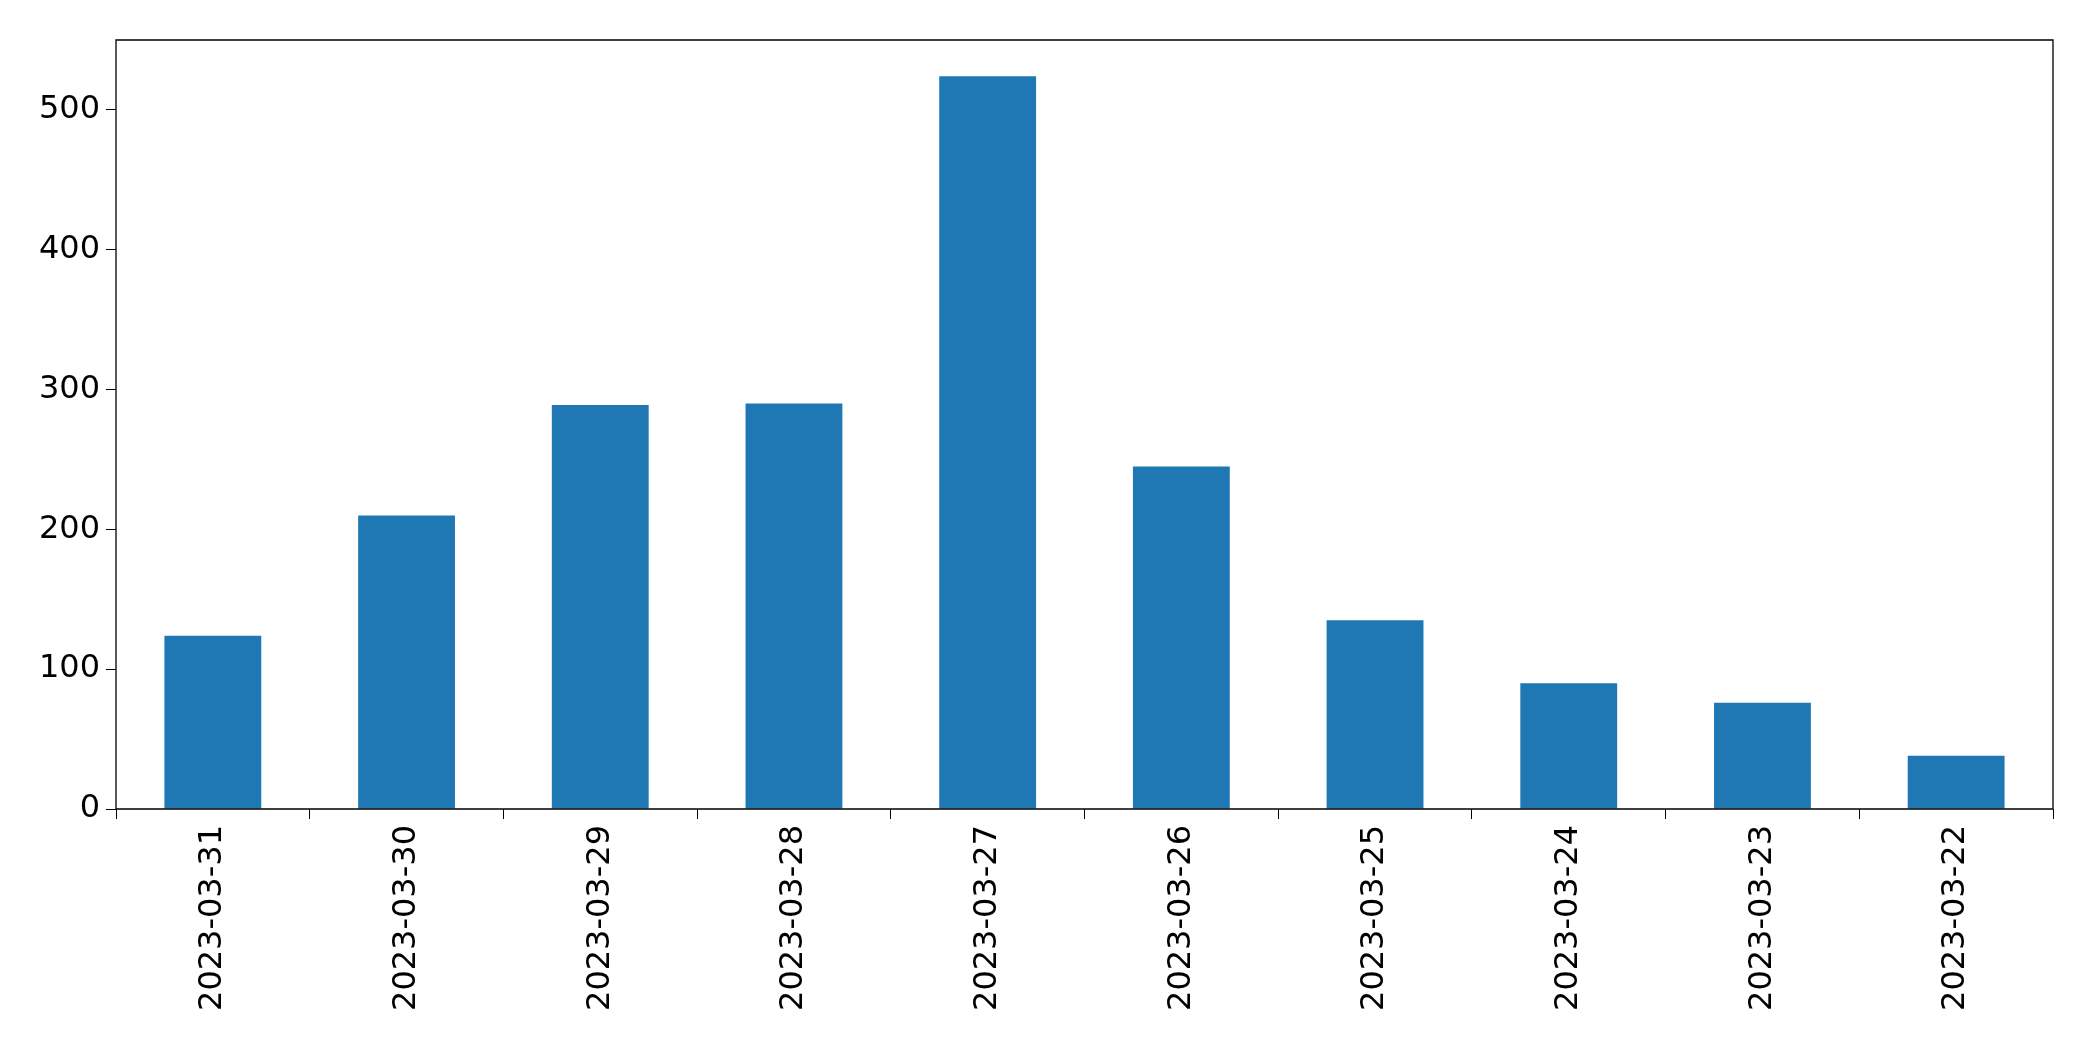 The width and height of the screenshot is (2093, 1061). I want to click on y-tick-label: 300, so click(69, 386).